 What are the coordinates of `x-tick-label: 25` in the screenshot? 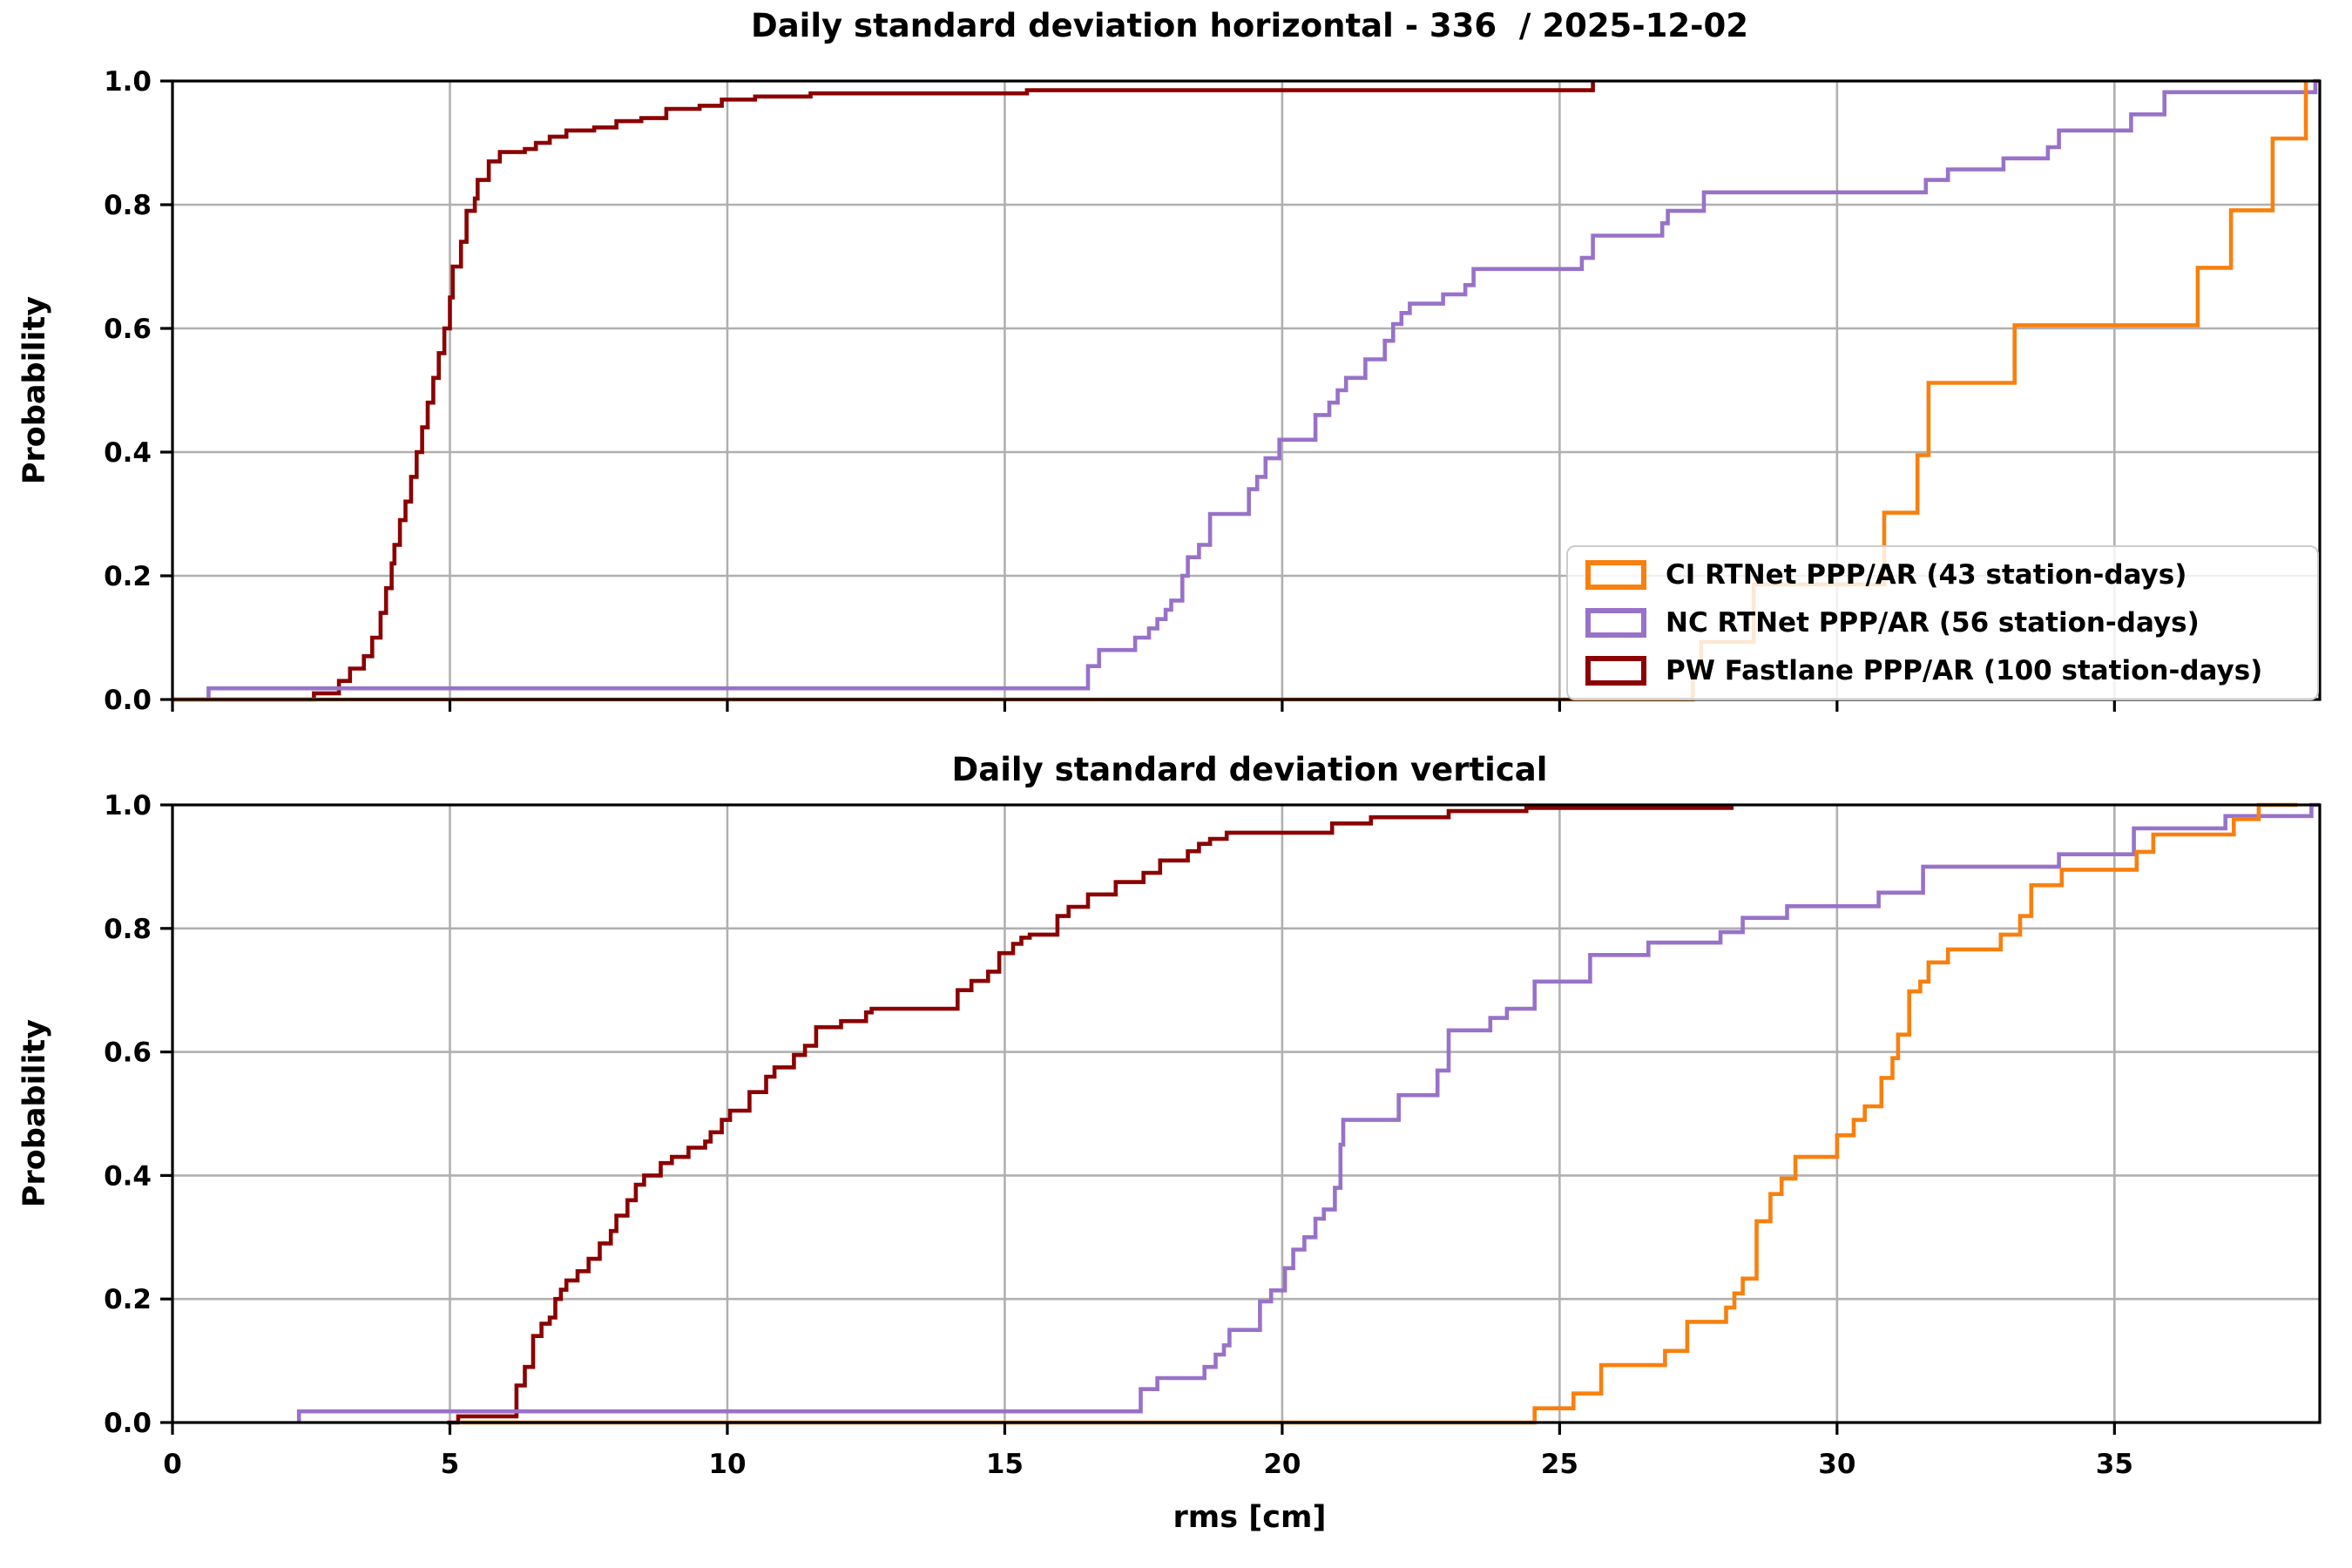 It's located at (1559, 1464).